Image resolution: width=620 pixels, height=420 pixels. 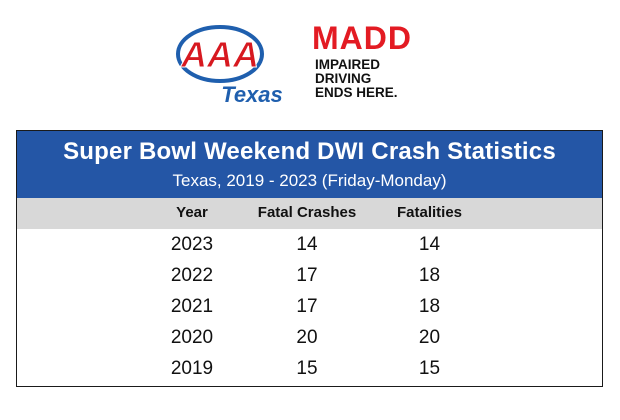 I want to click on aaa-region: Texas, so click(x=252, y=94).